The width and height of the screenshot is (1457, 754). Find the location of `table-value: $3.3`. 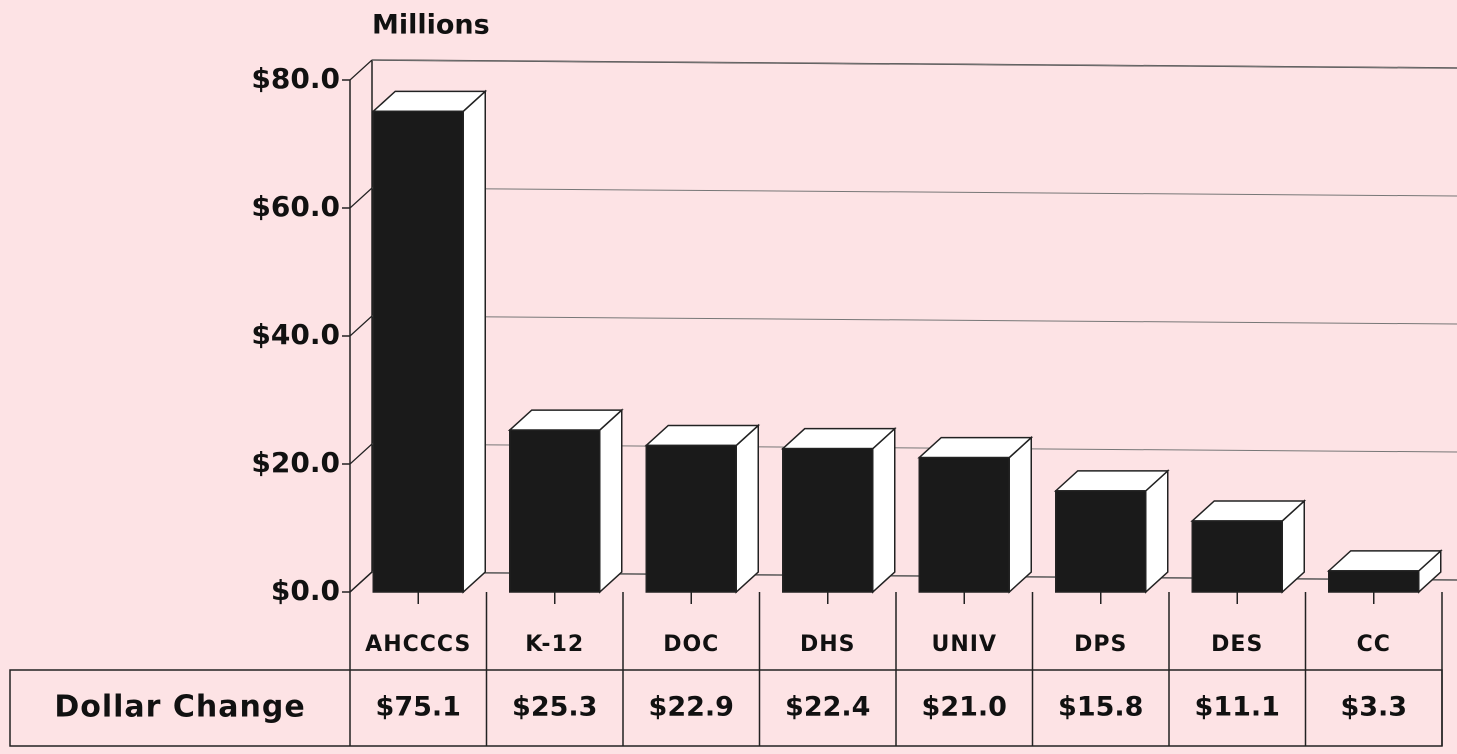

table-value: $3.3 is located at coordinates (1373, 707).